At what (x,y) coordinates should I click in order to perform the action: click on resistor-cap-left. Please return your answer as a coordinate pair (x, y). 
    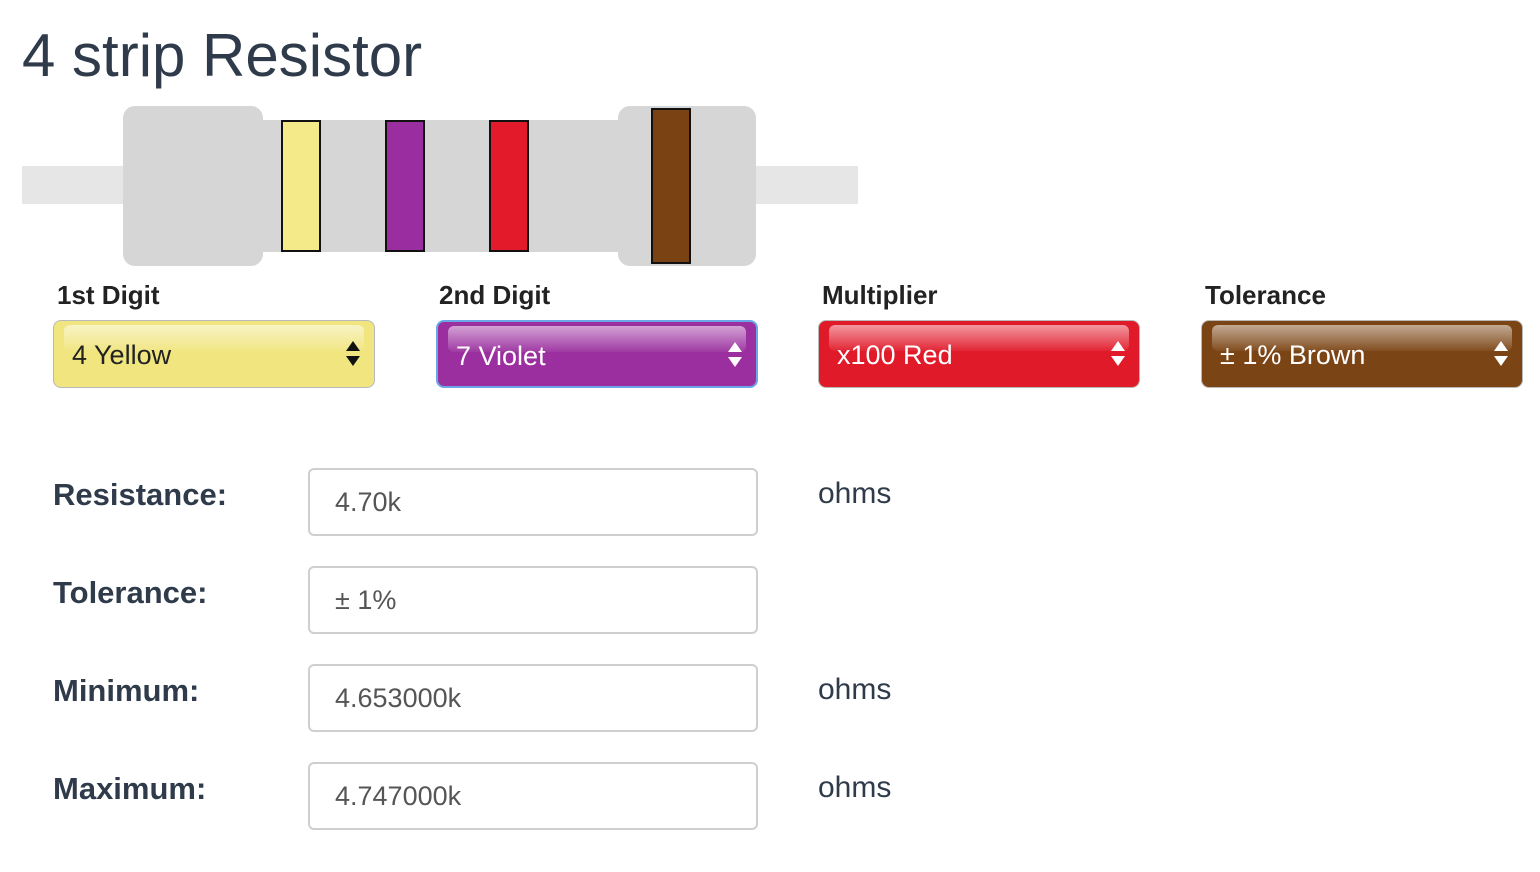
    Looking at the image, I should click on (193, 186).